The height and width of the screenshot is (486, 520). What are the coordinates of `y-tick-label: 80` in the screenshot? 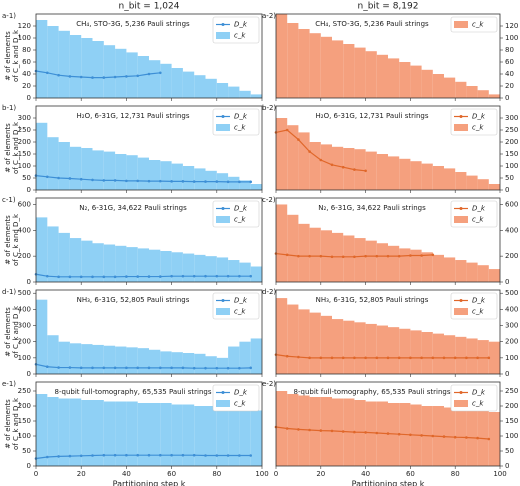 It's located at (26, 50).